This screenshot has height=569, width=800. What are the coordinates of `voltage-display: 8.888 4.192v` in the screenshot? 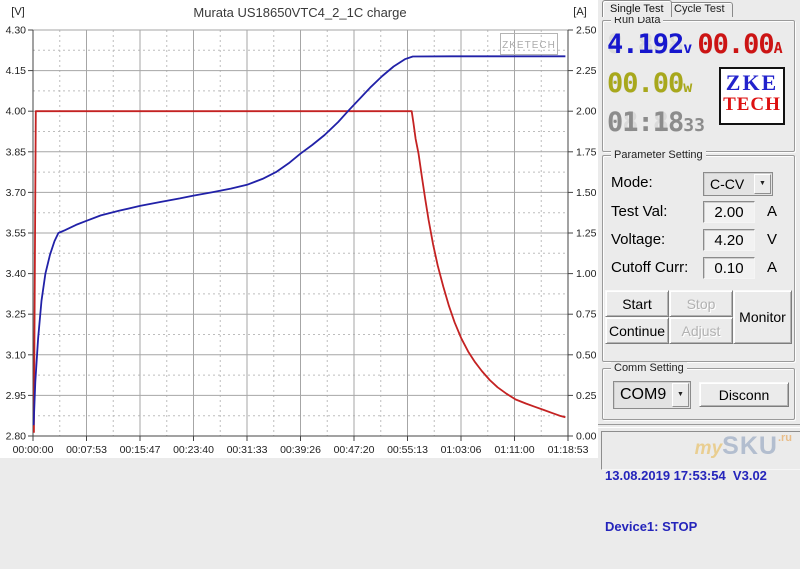 It's located at (650, 44).